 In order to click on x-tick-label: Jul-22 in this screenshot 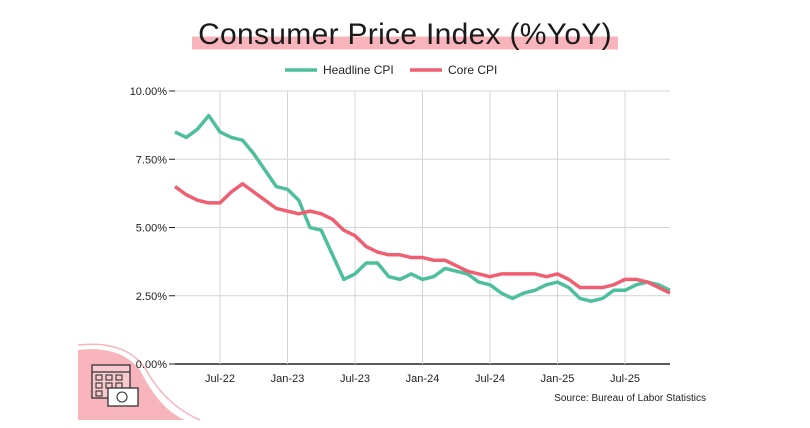, I will do `click(220, 379)`.